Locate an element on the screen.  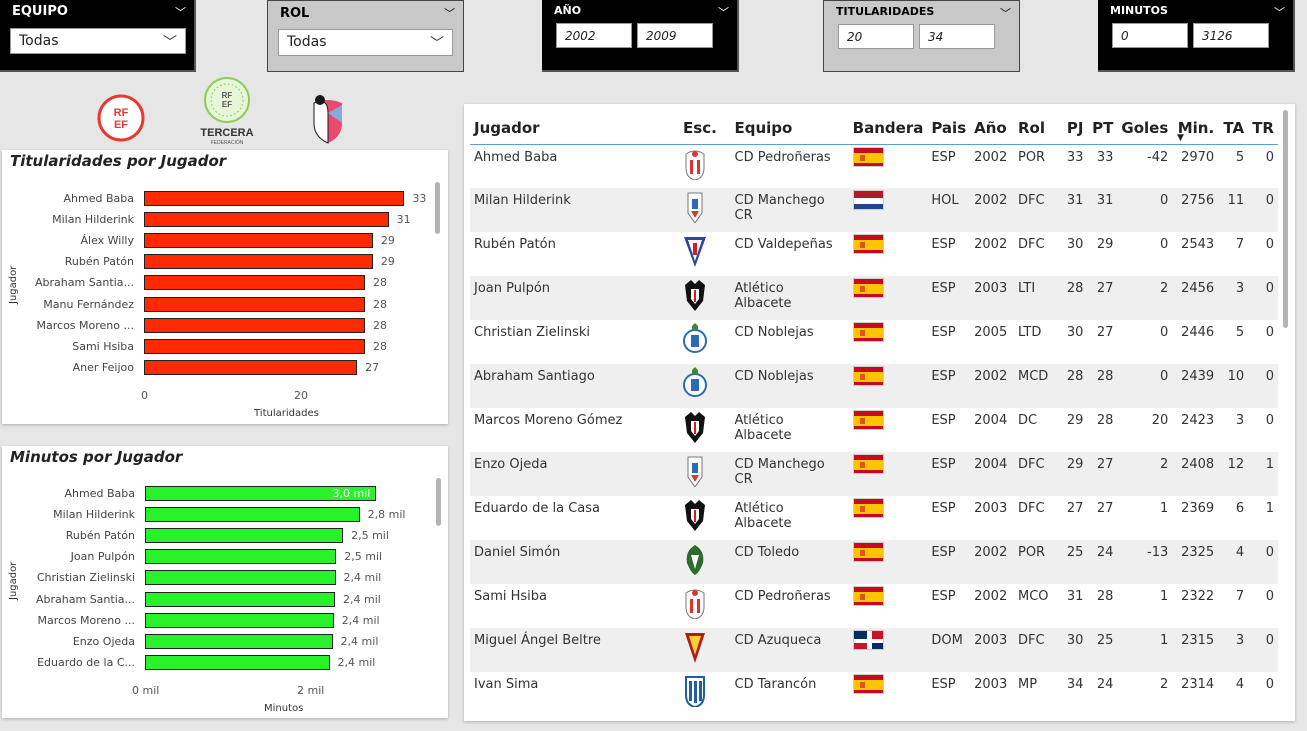
cell-pj: 27 is located at coordinates (1075, 508).